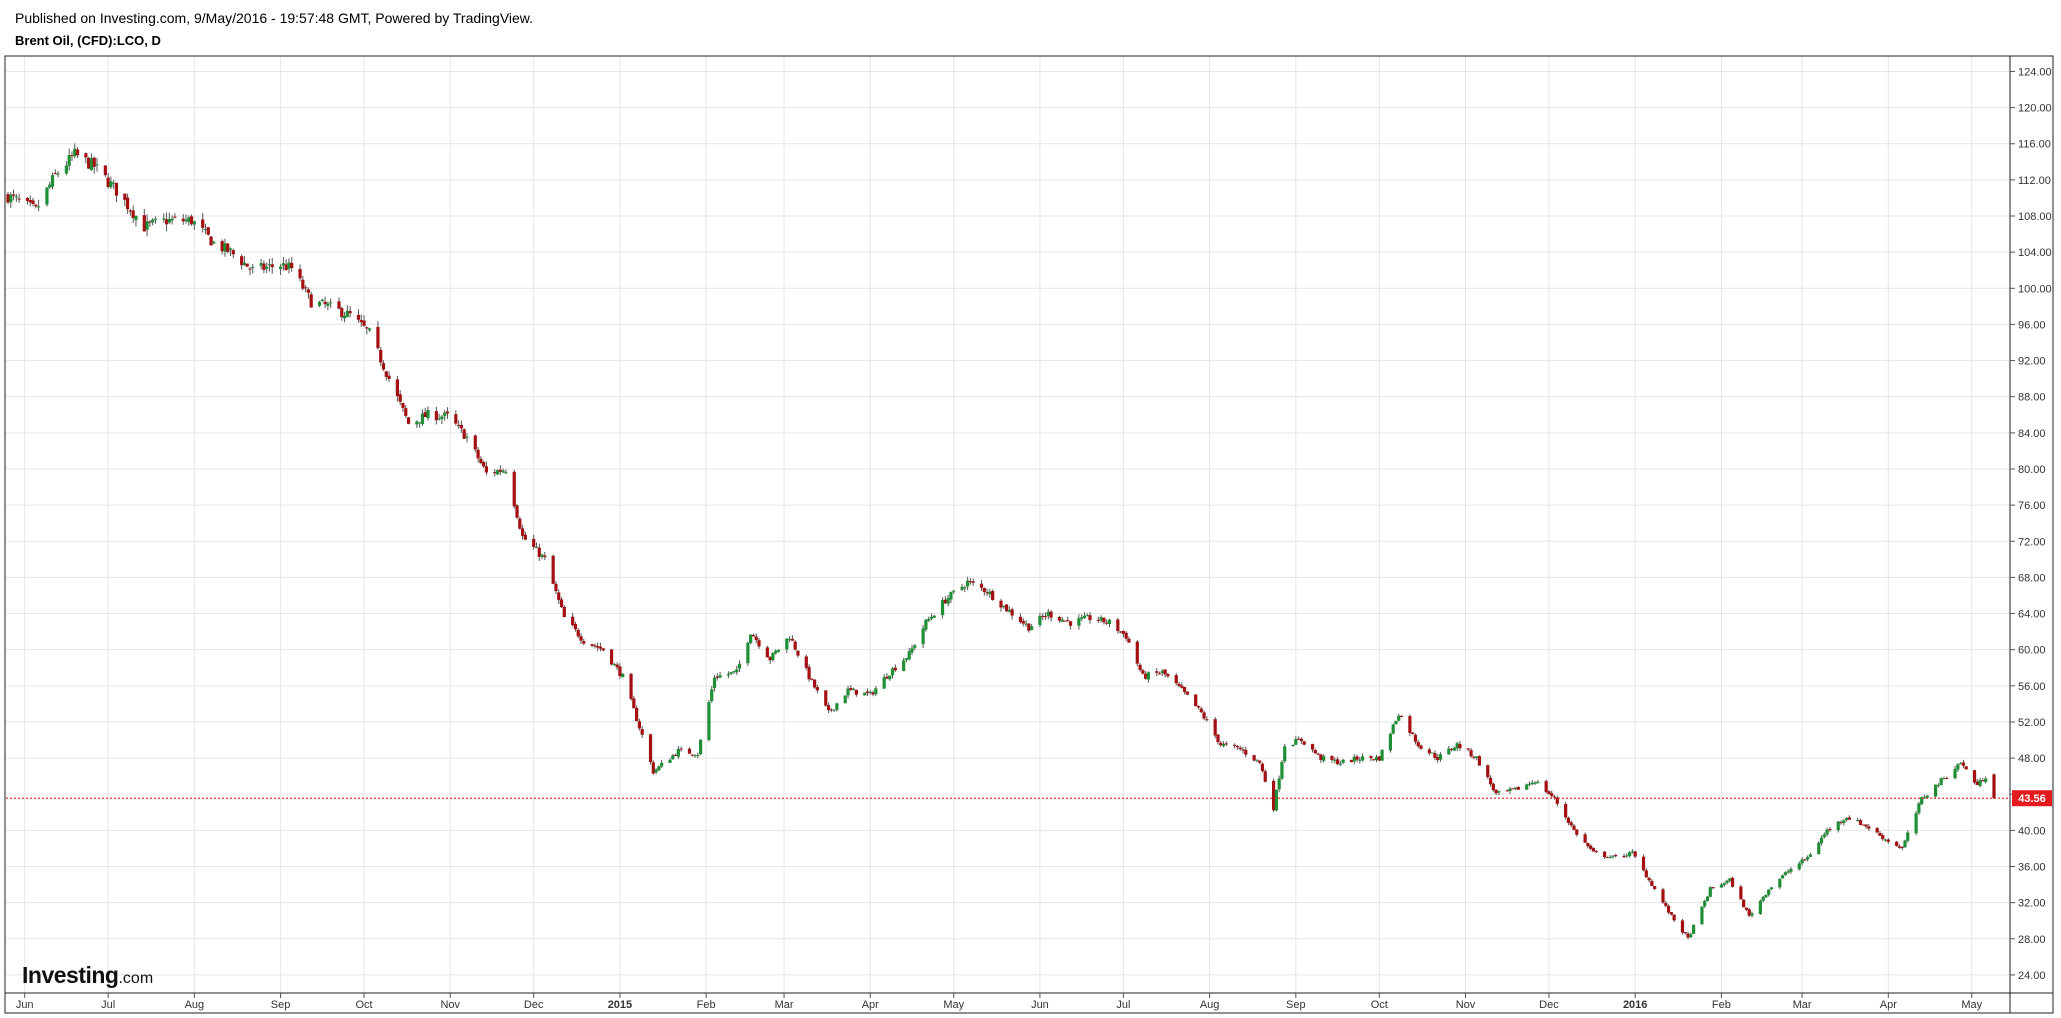 The height and width of the screenshot is (1018, 2061). What do you see at coordinates (2032, 434) in the screenshot?
I see `y-tick-label: 84.00` at bounding box center [2032, 434].